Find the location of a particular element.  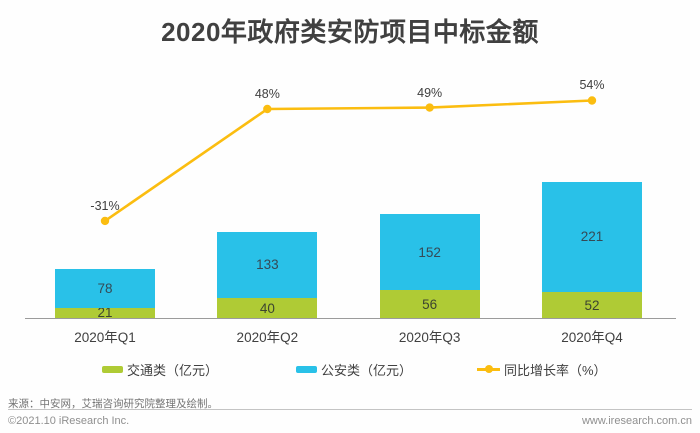

bar-segment-security: 152 is located at coordinates (429, 252).